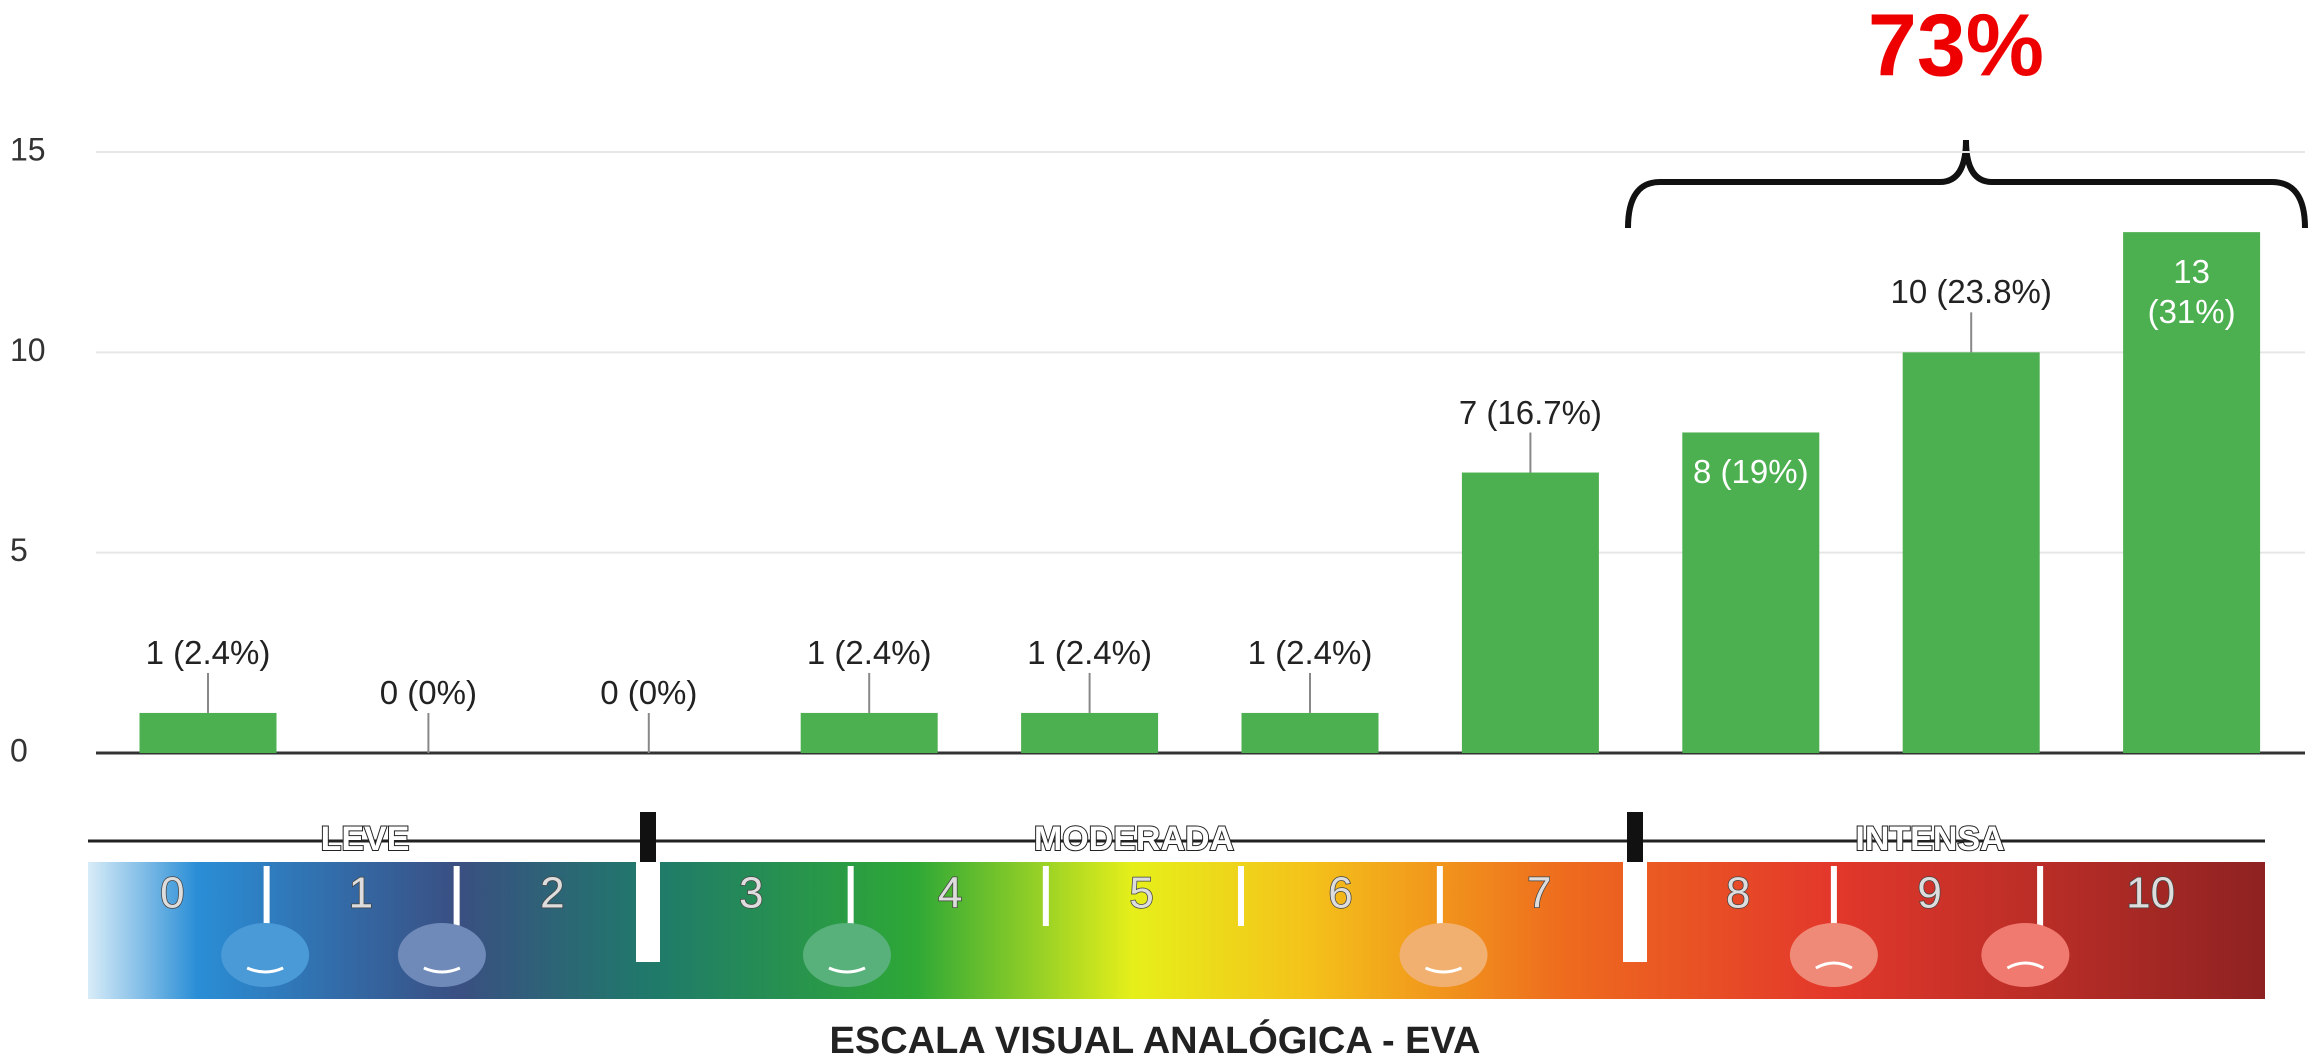 The image size is (2310, 1058). I want to click on eva-number: 3, so click(751, 893).